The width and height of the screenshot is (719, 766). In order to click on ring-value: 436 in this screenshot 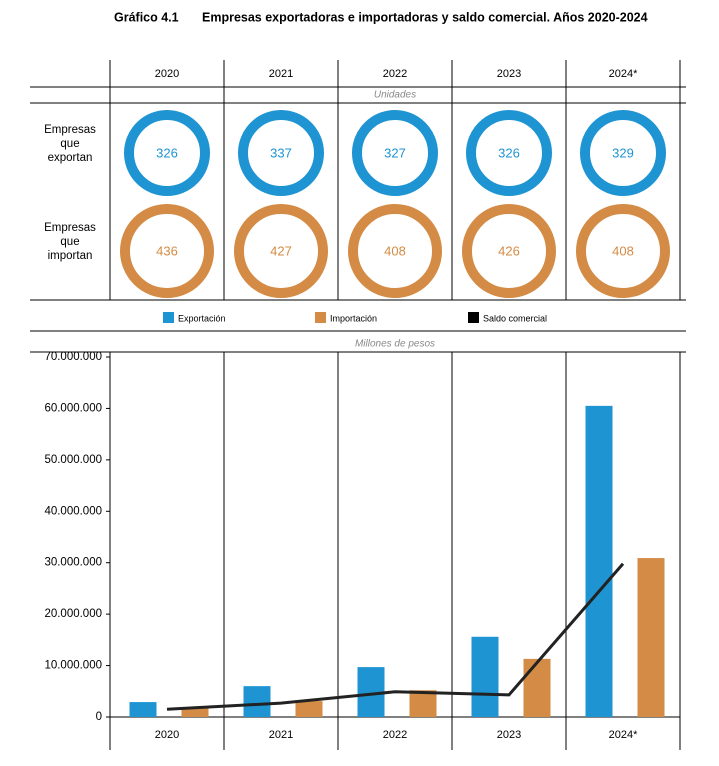, I will do `click(167, 250)`.